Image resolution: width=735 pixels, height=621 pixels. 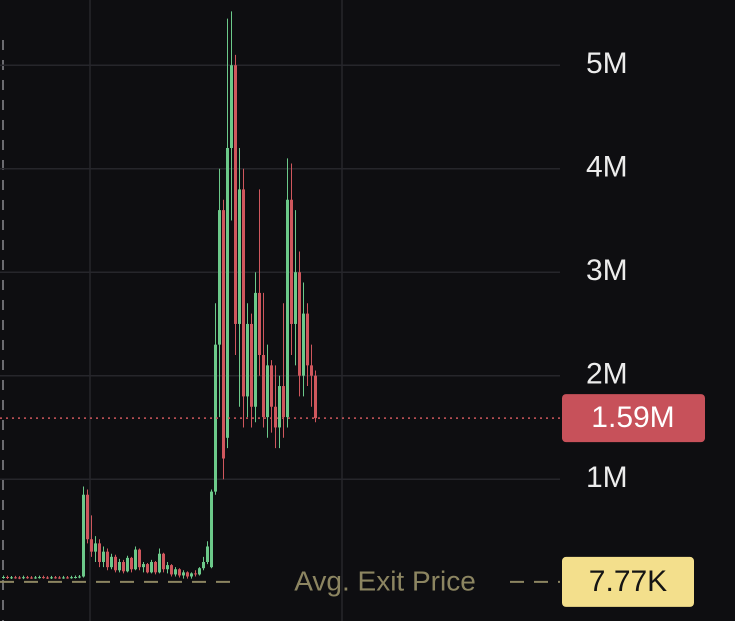 I want to click on y-tick-label: 5M, so click(x=607, y=63).